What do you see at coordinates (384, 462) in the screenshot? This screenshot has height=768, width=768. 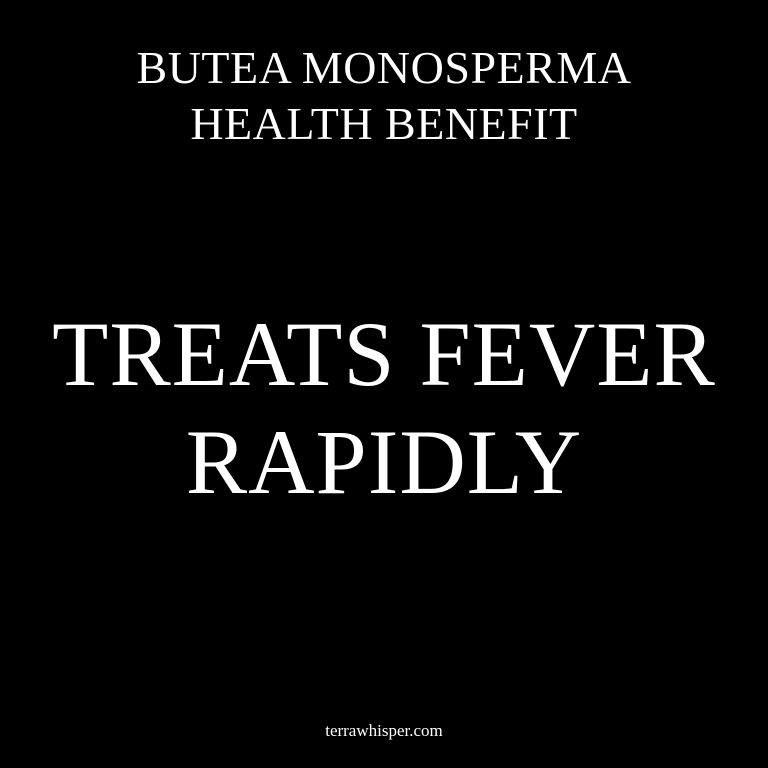 I see `benefit-line-2: RAPIDLY` at bounding box center [384, 462].